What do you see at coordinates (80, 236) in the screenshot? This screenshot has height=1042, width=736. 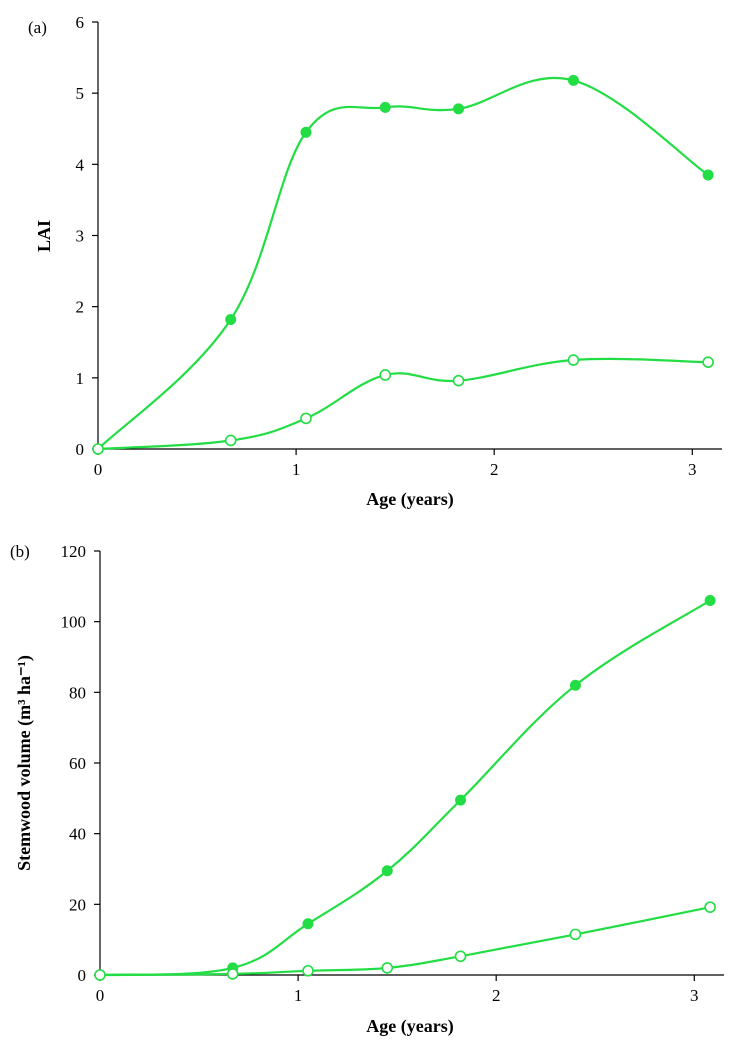 I see `y-tick-label: 3` at bounding box center [80, 236].